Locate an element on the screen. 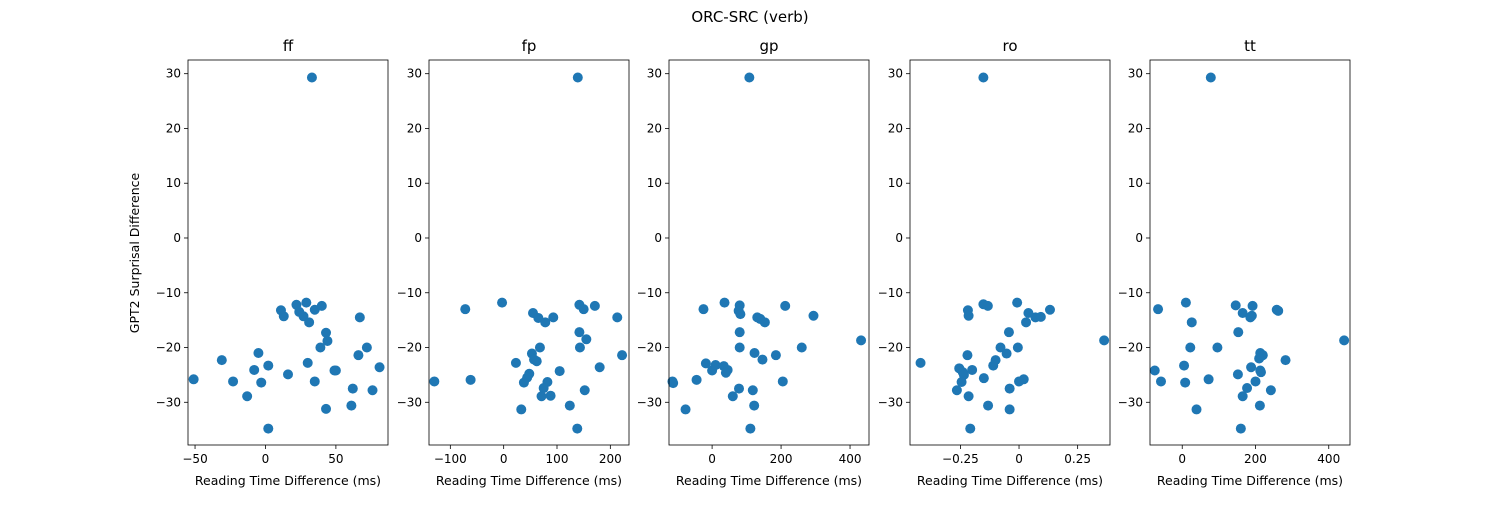 The image size is (1500, 505). x-tick-label: 0.25 is located at coordinates (1077, 459).